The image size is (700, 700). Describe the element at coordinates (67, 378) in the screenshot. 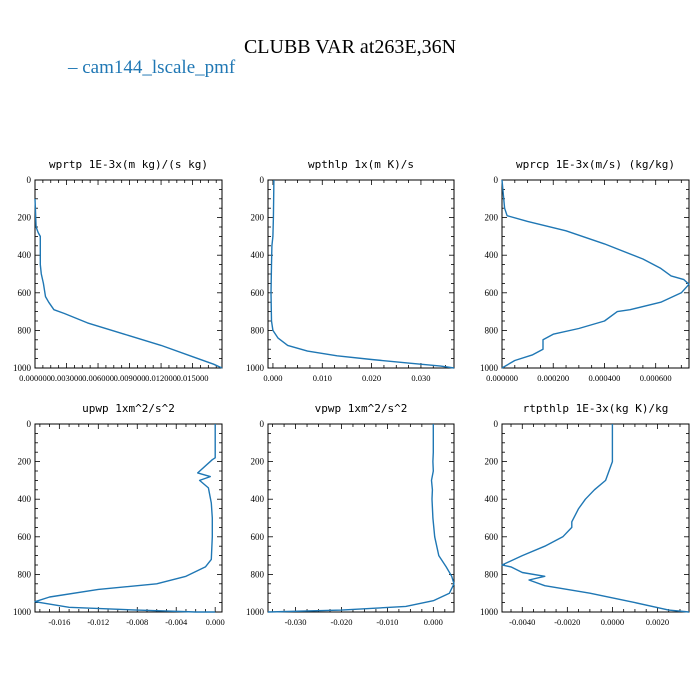

I see `x-tick-label: 0.003000` at that location.